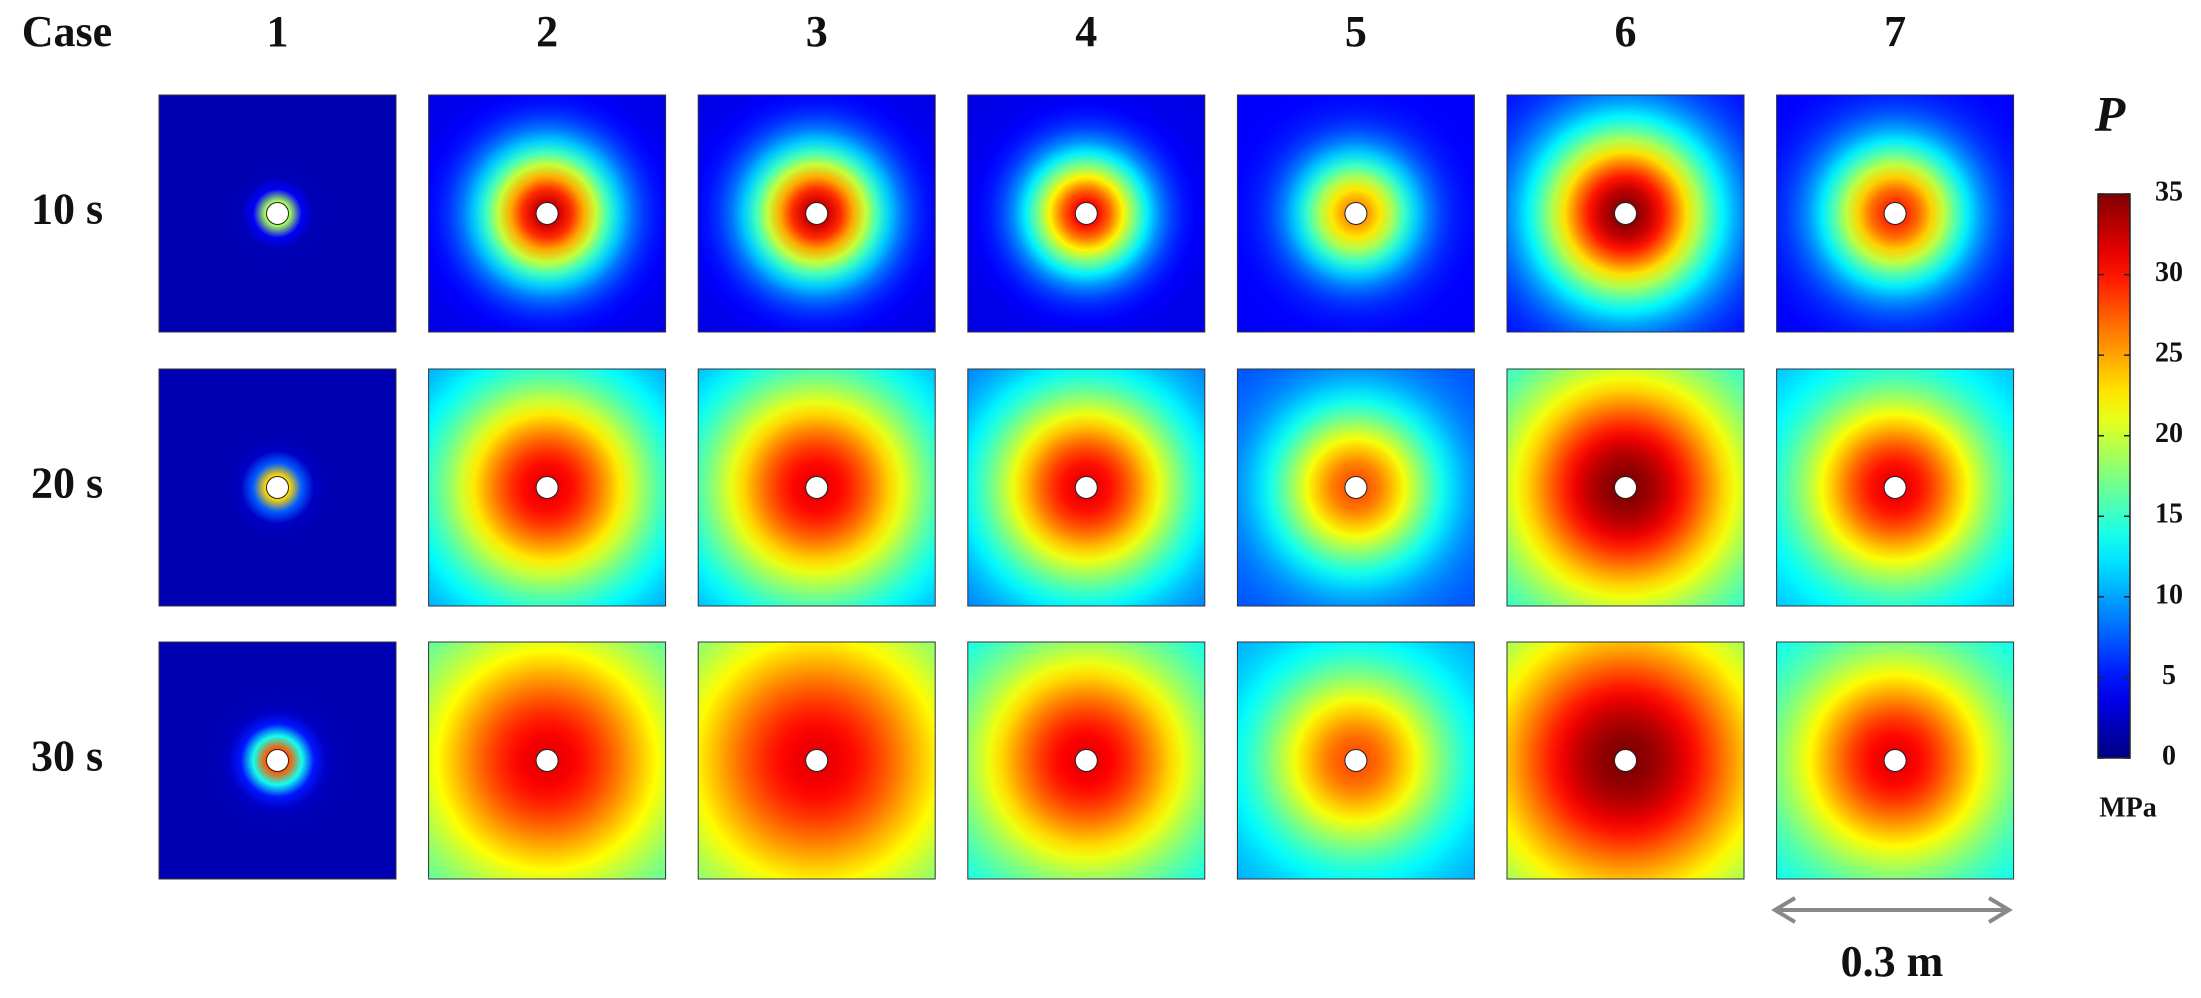 This screenshot has height=998, width=2201. Describe the element at coordinates (2169, 594) in the screenshot. I see `colorbar-tick-label: 10` at that location.